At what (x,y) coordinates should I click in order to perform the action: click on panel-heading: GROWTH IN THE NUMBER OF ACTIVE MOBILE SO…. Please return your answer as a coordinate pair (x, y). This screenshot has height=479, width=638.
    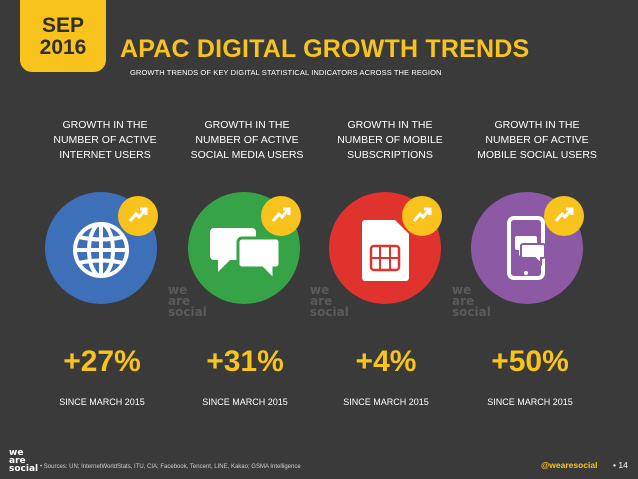
    Looking at the image, I should click on (537, 143).